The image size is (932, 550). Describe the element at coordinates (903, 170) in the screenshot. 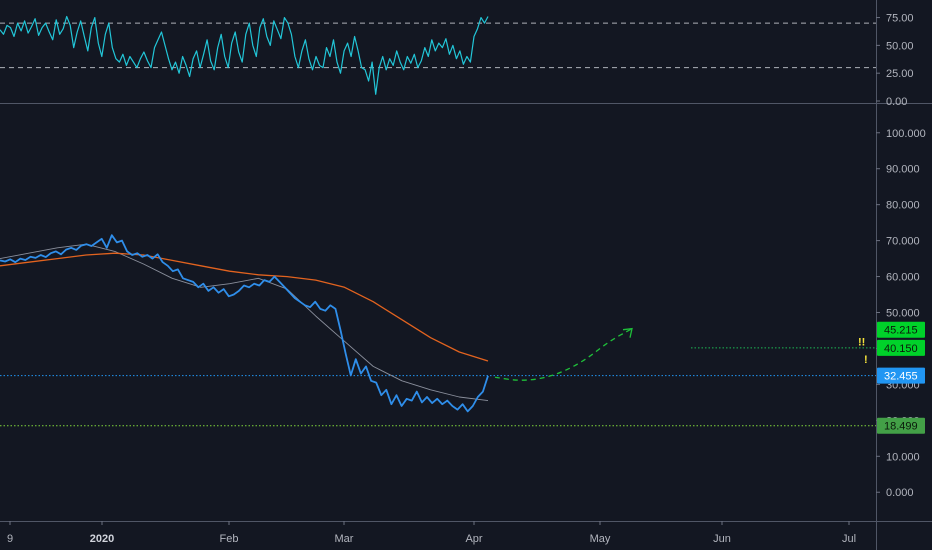

I see `price-tick-label: 90.000` at that location.